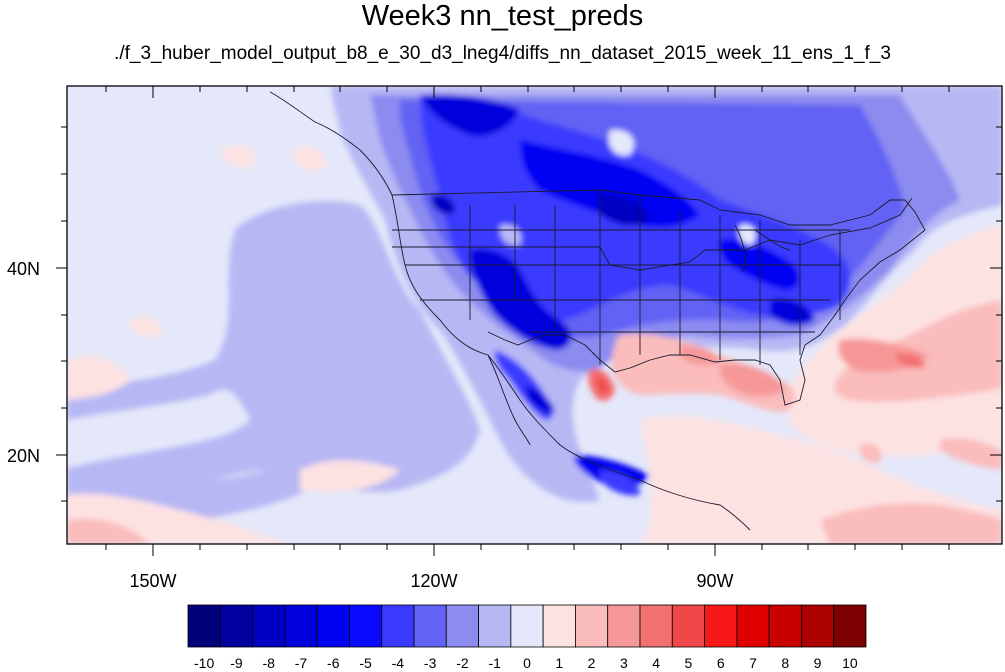  Describe the element at coordinates (494, 663) in the screenshot. I see `colorbar-label: -1` at that location.